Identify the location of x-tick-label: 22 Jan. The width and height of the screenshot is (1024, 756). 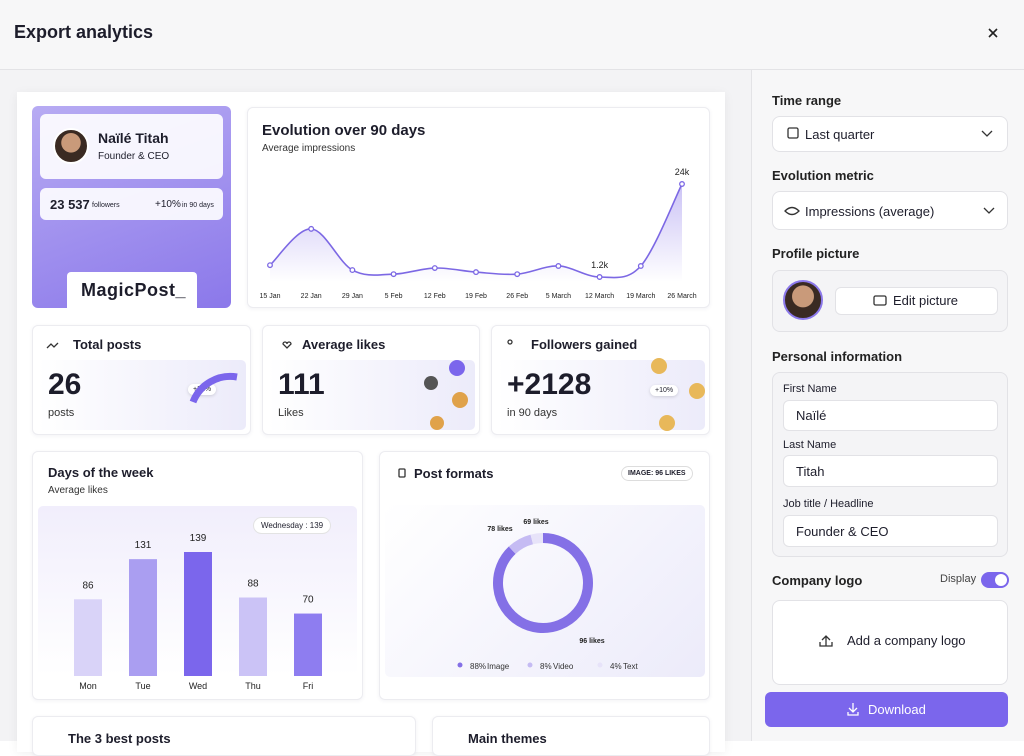
(311, 296).